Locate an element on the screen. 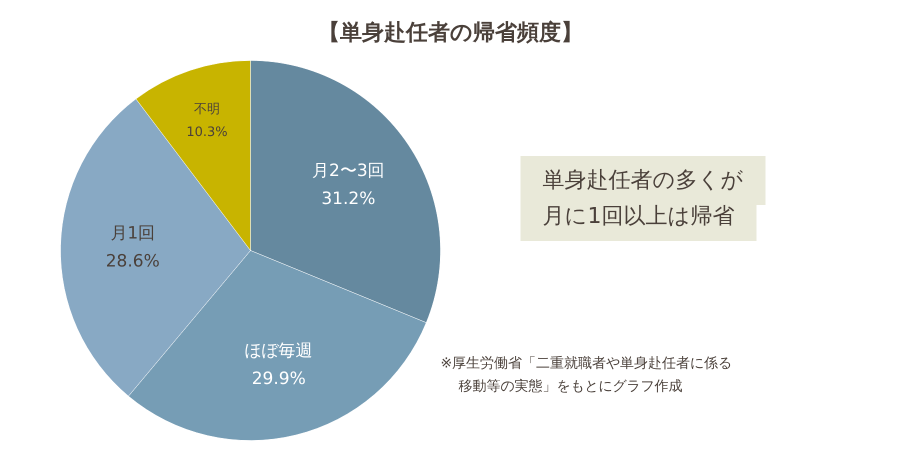 This screenshot has height=450, width=900. slice-label: 不明 is located at coordinates (207, 109).